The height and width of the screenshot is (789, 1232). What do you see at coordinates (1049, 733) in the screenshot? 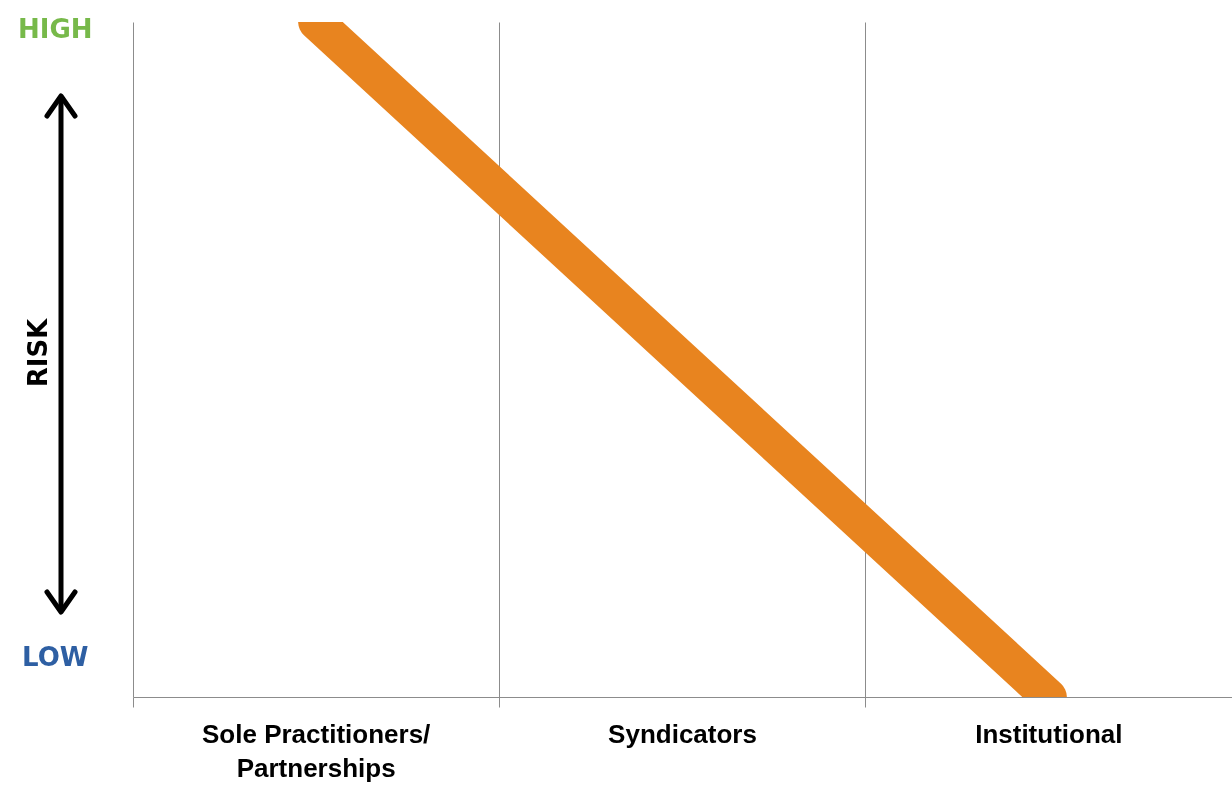
I see `x-tick-label: Institutional` at bounding box center [1049, 733].